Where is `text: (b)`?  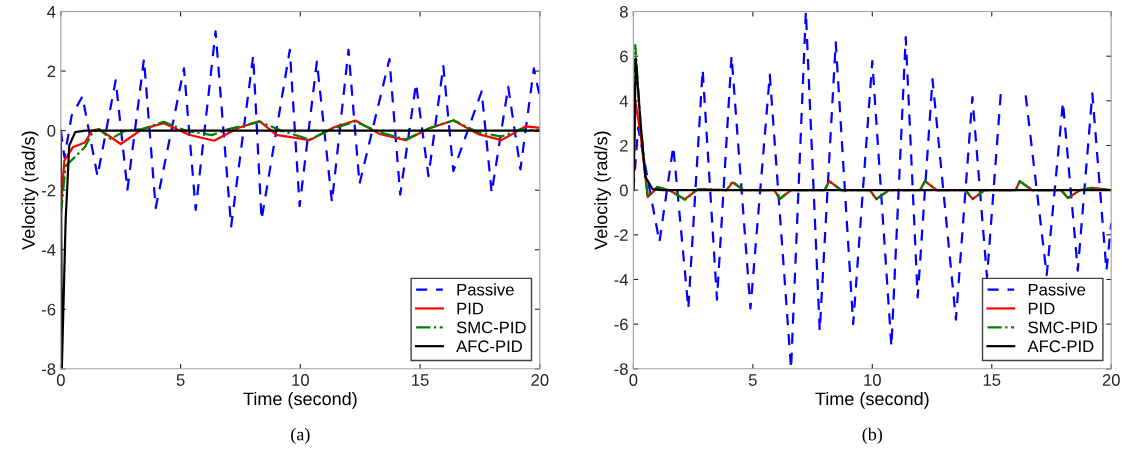
text: (b) is located at coordinates (872, 436).